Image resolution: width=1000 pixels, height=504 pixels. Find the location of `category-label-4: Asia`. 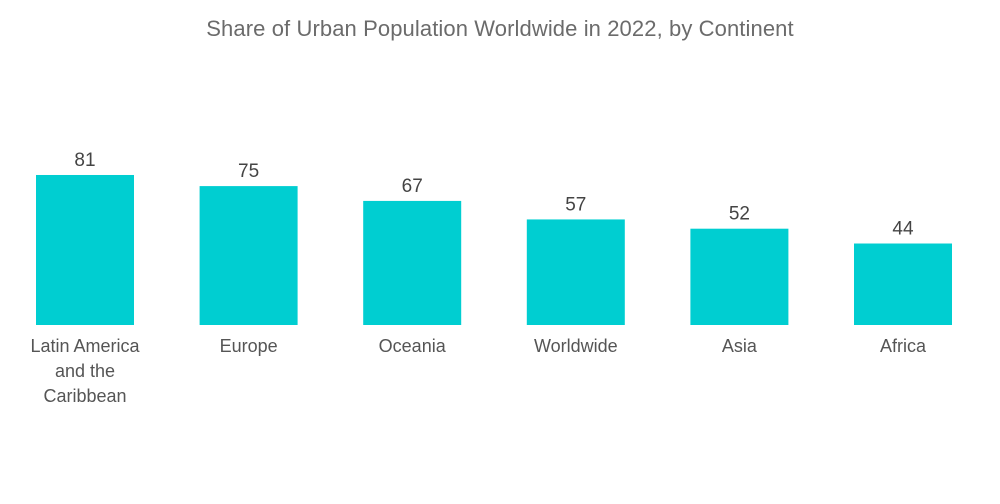

category-label-4: Asia is located at coordinates (740, 346).